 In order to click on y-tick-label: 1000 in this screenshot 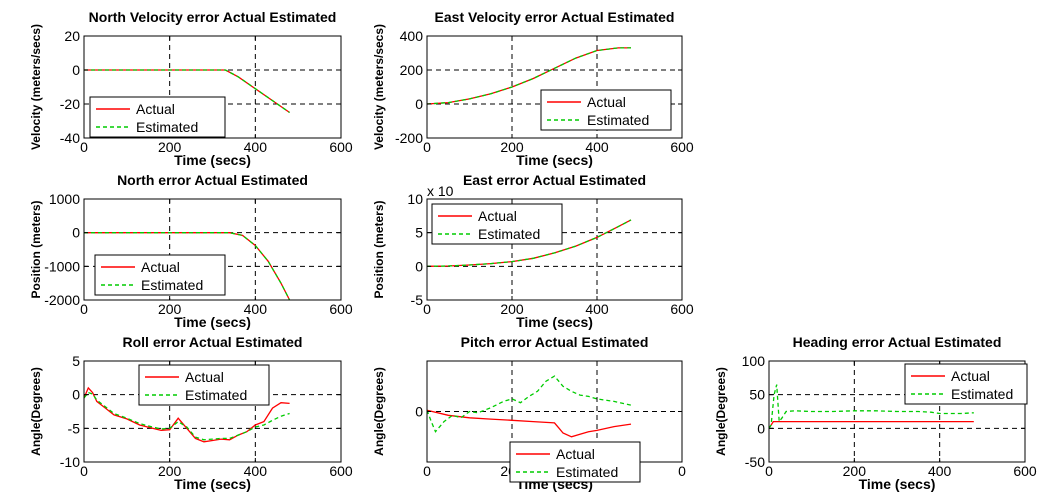, I will do `click(64, 199)`.